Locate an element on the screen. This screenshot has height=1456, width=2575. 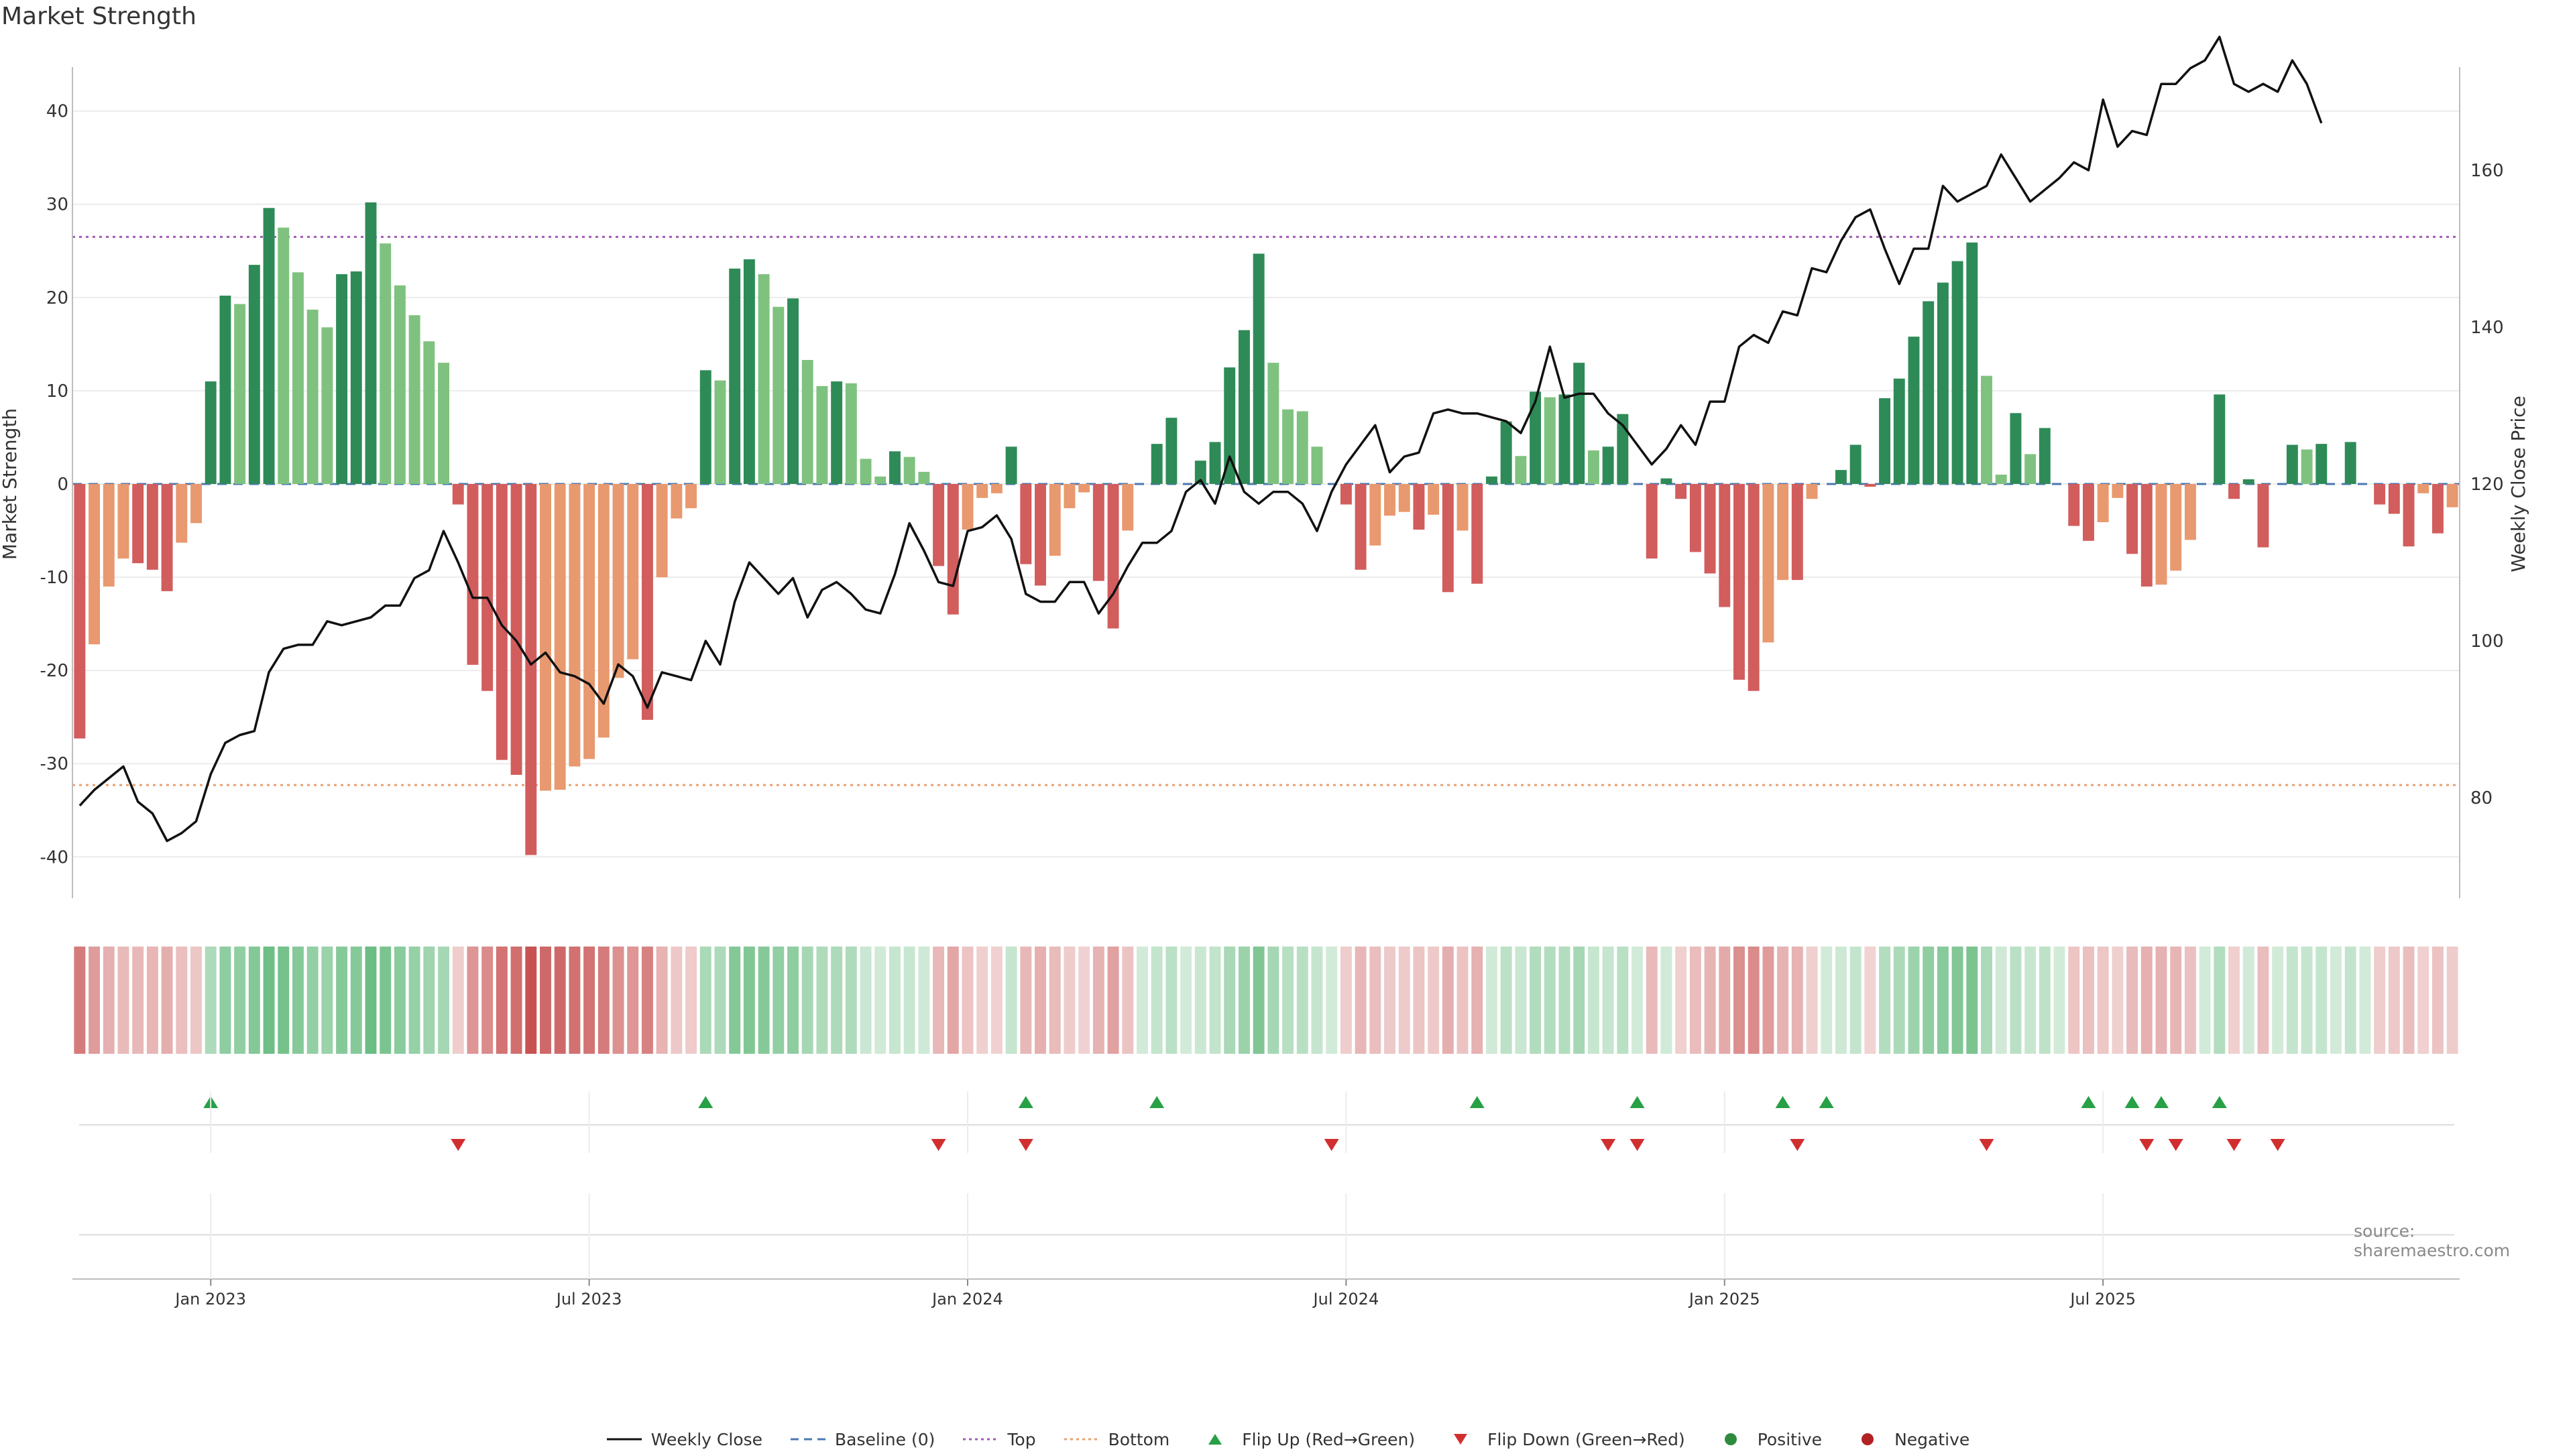
y2-tick-label: 80 is located at coordinates (2481, 798).